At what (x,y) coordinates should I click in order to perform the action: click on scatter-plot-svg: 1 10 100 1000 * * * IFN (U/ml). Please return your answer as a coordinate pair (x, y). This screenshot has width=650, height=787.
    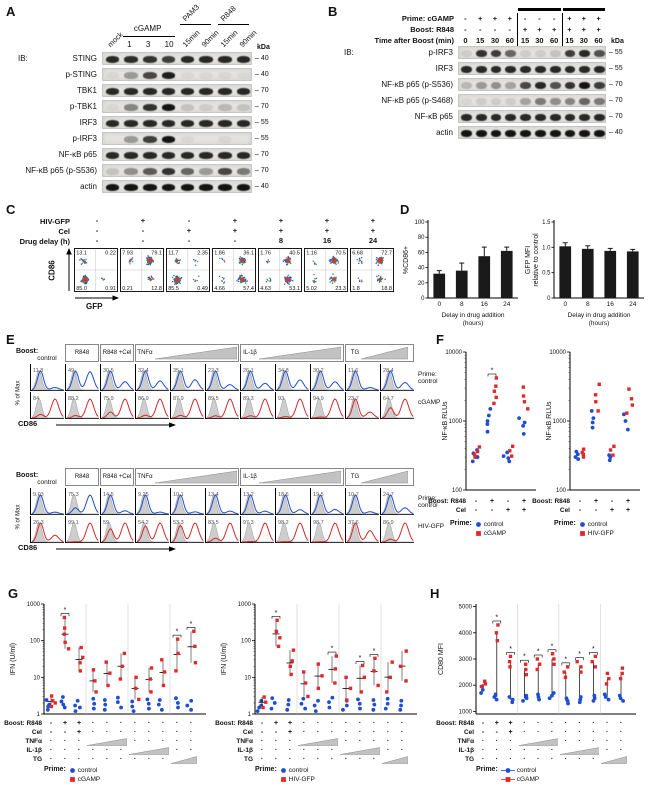
    Looking at the image, I should click on (108, 660).